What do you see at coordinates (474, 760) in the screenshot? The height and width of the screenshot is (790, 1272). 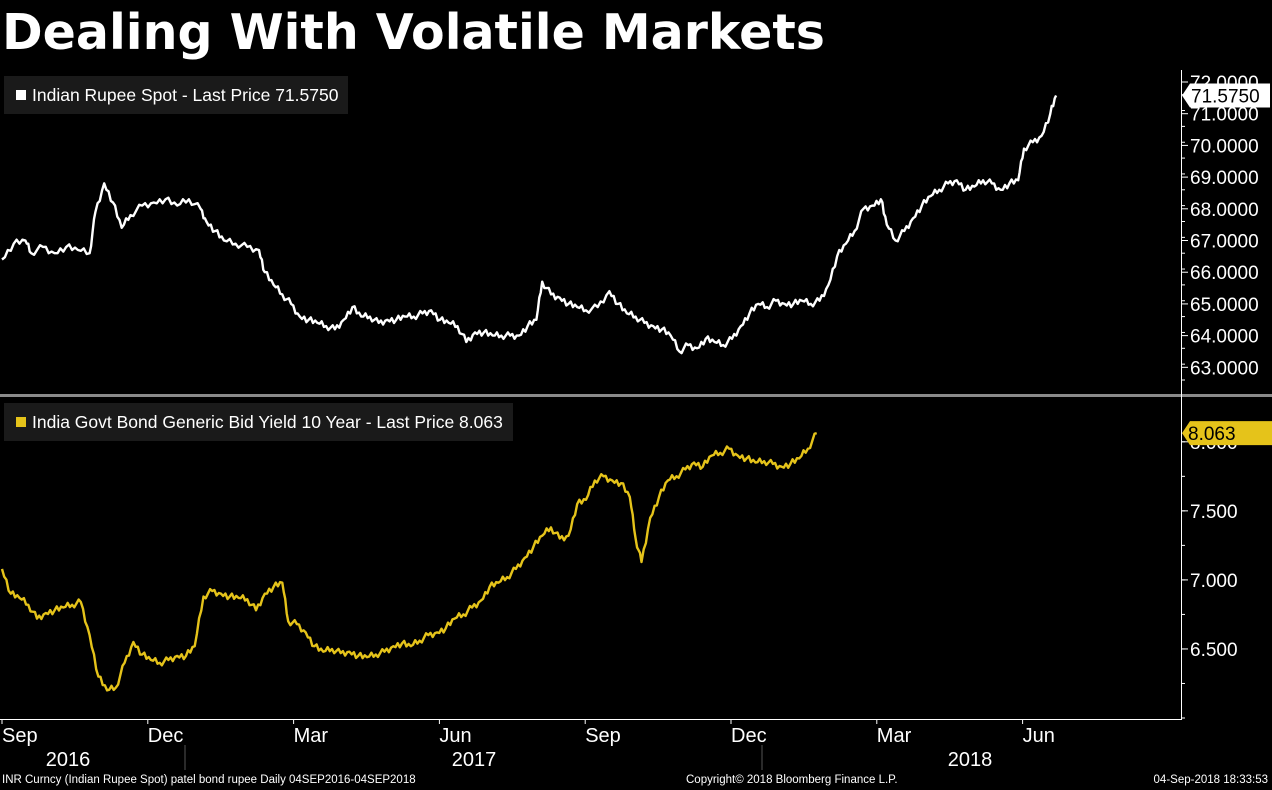 I see `x-year-label: 2017` at bounding box center [474, 760].